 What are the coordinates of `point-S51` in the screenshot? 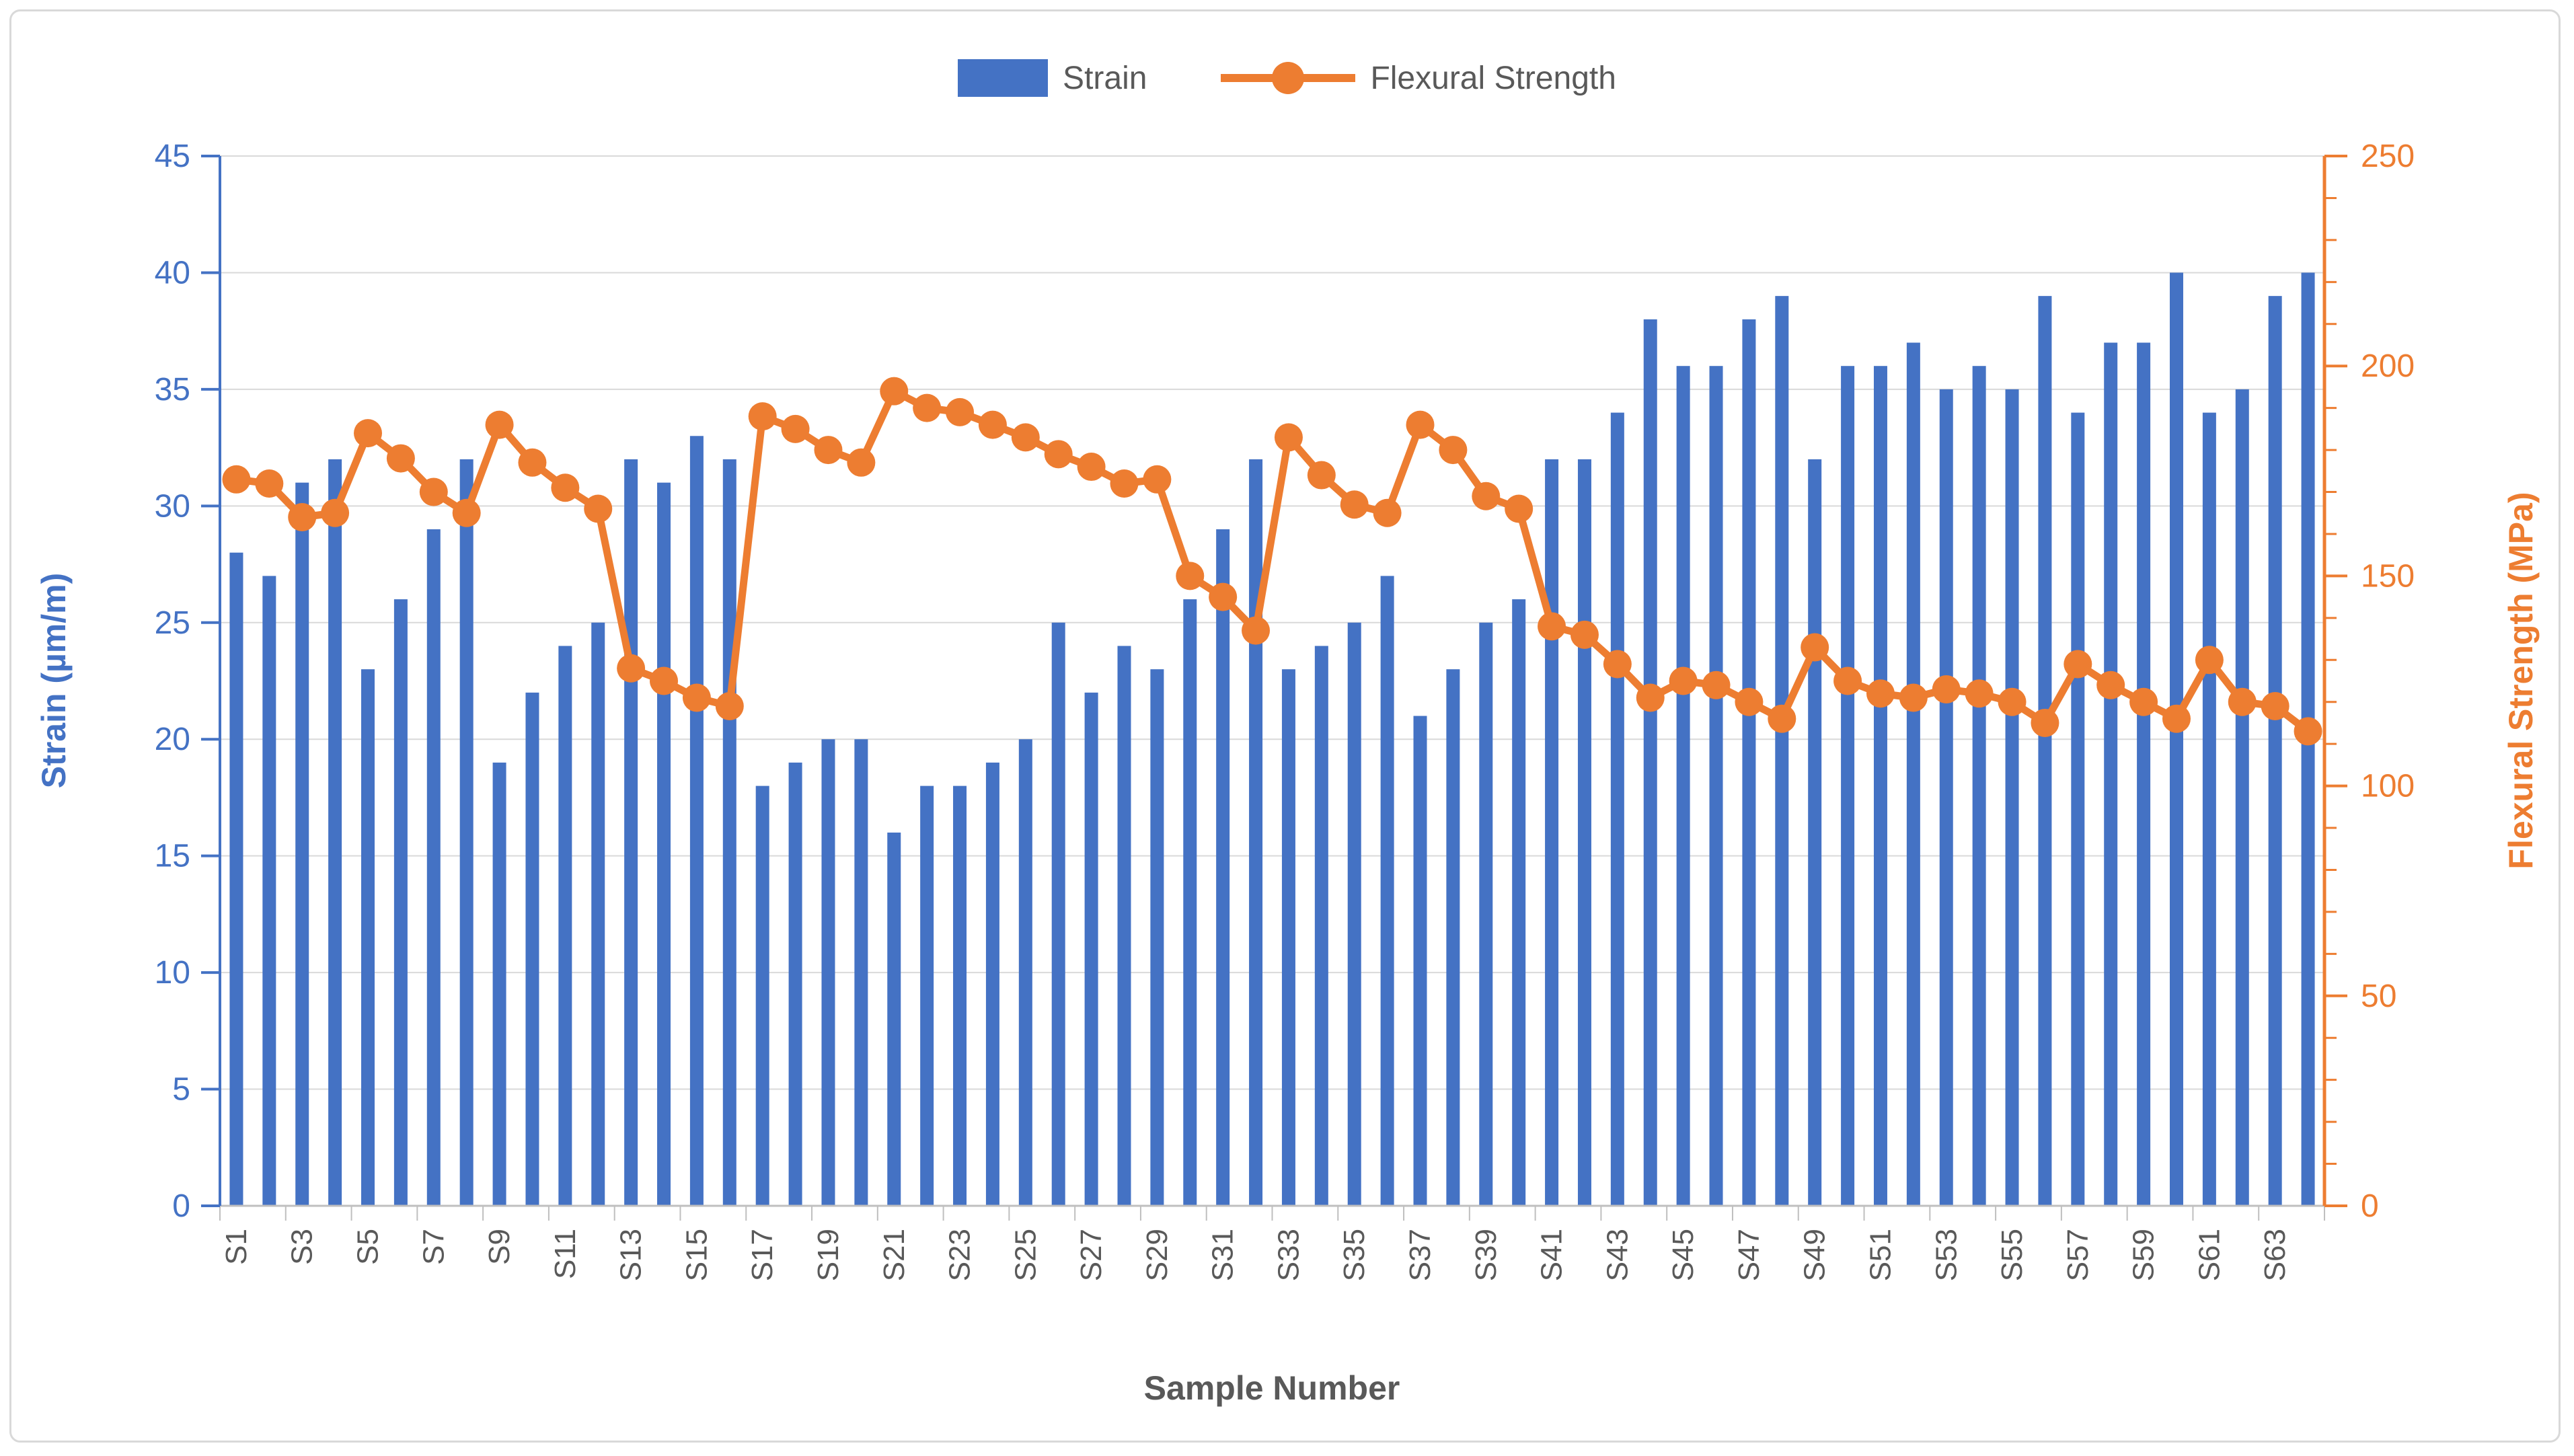 It's located at (1881, 693).